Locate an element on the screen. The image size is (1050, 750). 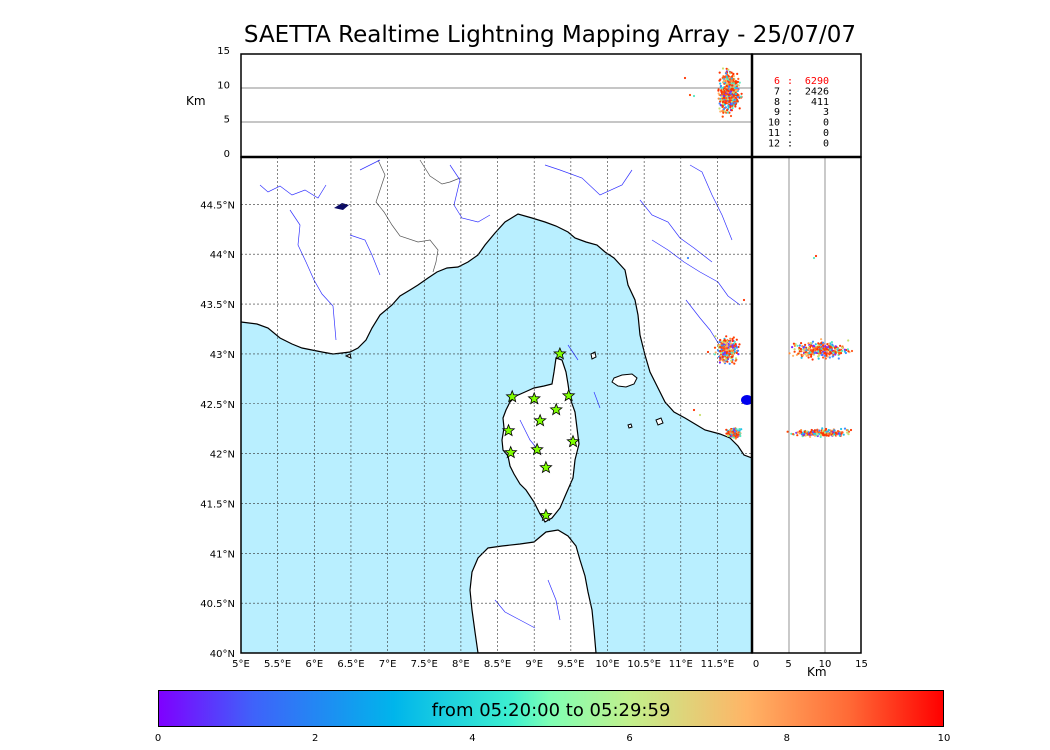
lightning-cluster-blue is located at coordinates (746, 400).